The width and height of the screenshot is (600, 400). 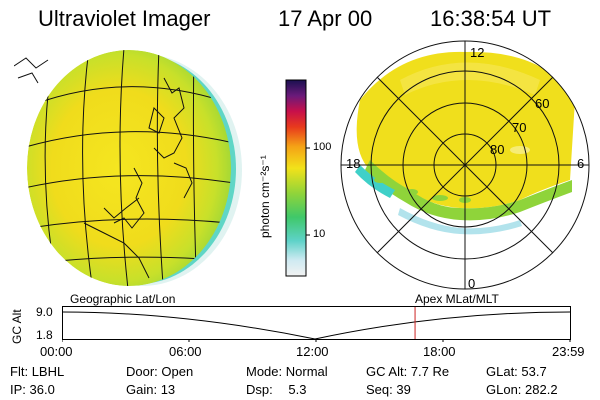 I want to click on gain-value: 13, so click(x=168, y=389).